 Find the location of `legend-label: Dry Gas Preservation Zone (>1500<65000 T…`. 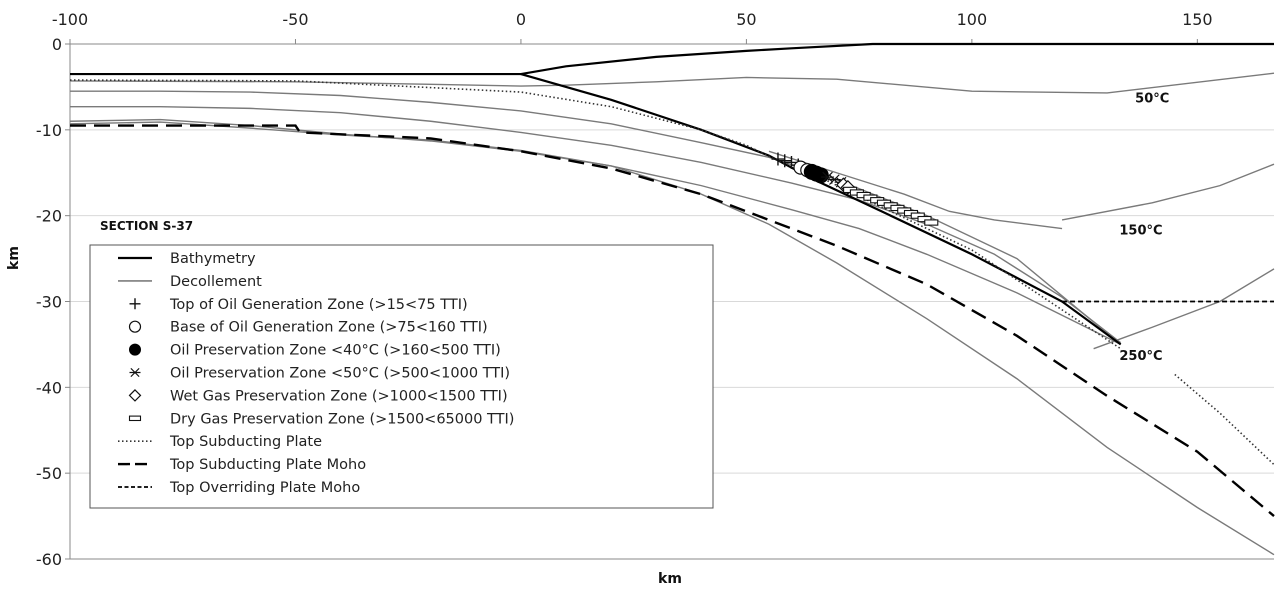

legend-label: Dry Gas Preservation Zone (>1500<65000 T… is located at coordinates (342, 419).